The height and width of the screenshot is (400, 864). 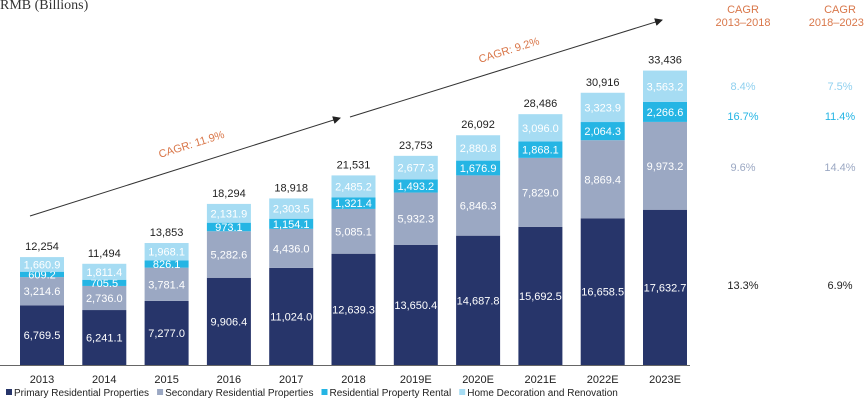 I want to click on data-label: 14,687.8, so click(x=478, y=301).